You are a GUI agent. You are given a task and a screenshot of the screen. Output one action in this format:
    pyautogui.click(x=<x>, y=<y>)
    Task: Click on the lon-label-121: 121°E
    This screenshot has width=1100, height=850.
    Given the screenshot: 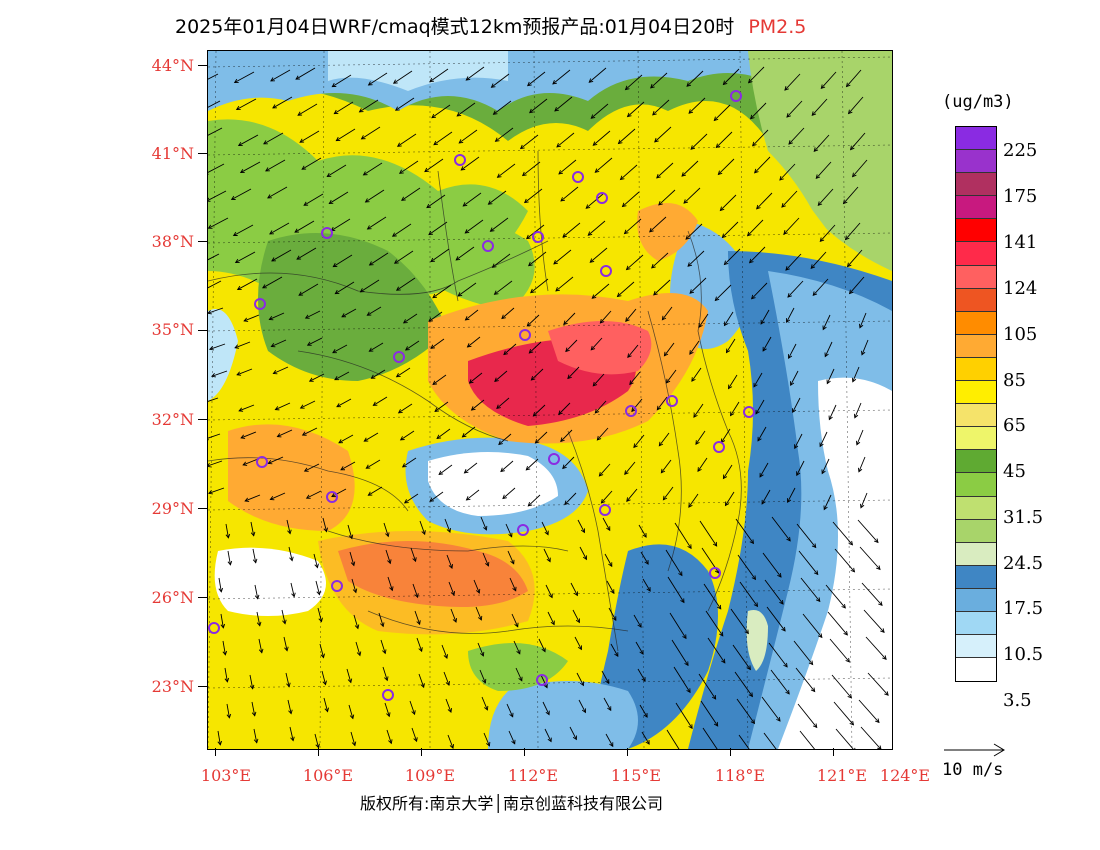 What is the action you would take?
    pyautogui.click(x=842, y=775)
    